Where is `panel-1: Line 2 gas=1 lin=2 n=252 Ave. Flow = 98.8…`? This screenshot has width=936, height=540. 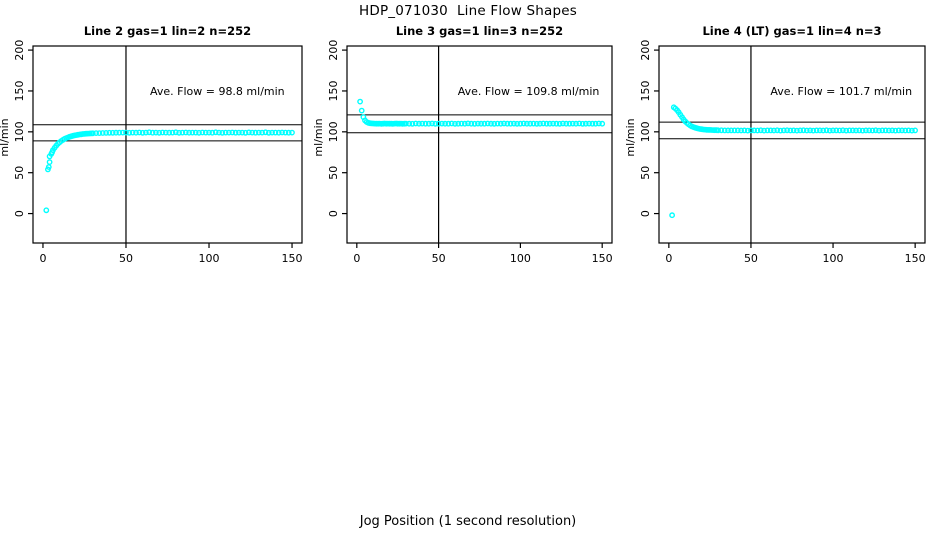 panel-1: Line 2 gas=1 lin=2 n=252 Ave. Flow = 98.8… is located at coordinates (151, 144).